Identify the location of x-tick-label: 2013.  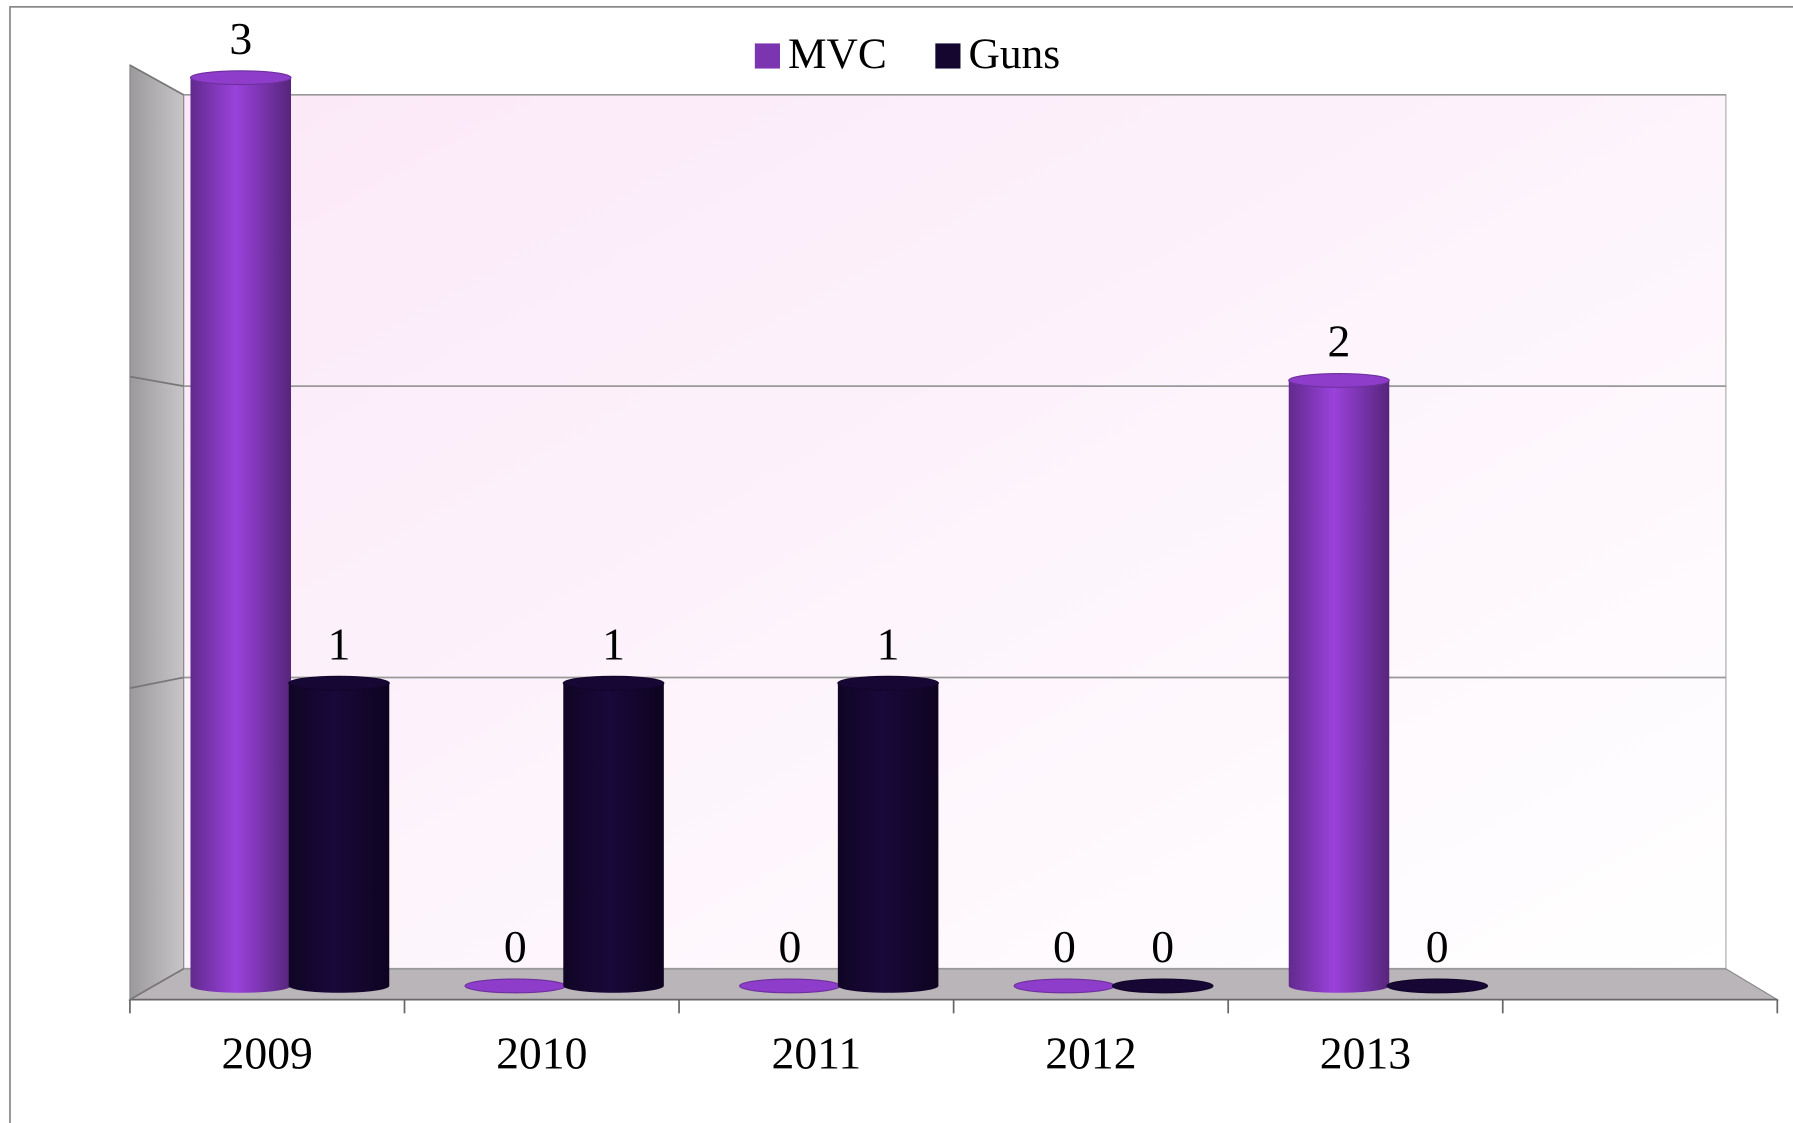
(1365, 1052).